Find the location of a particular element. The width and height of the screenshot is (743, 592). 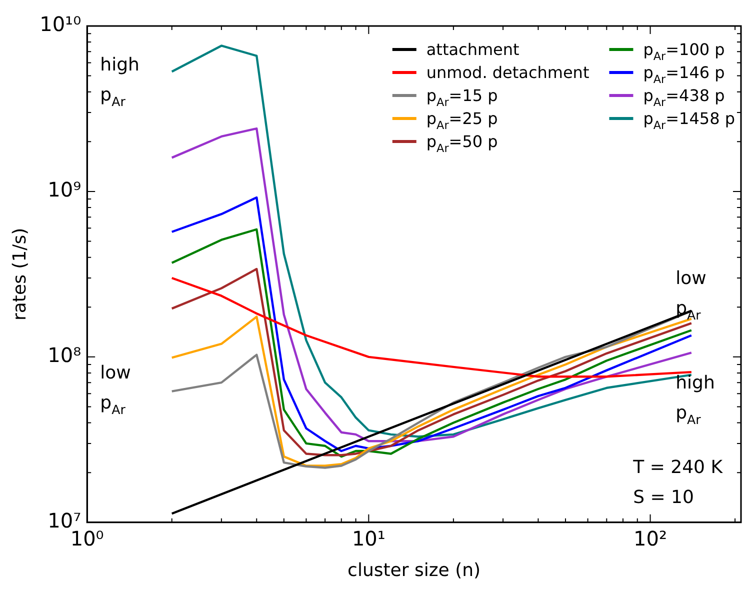

y-tick-label: 10⁸ is located at coordinates (65, 355).